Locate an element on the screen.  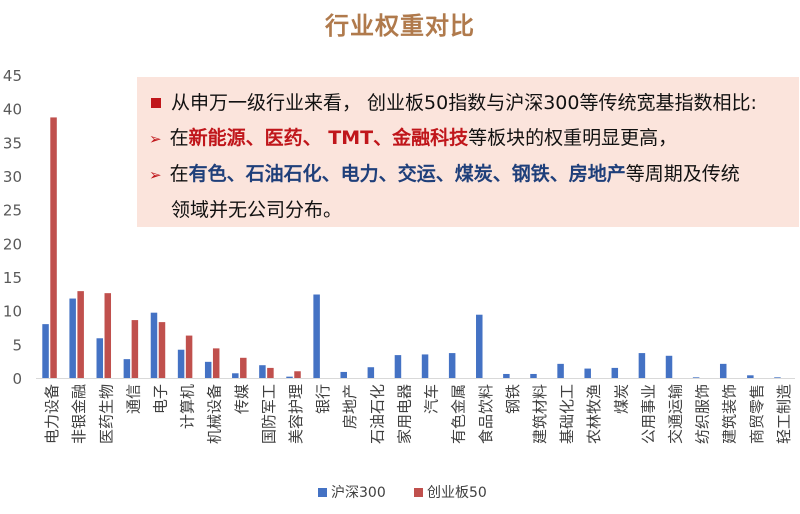
y-tick-label: 10 is located at coordinates (12, 312).